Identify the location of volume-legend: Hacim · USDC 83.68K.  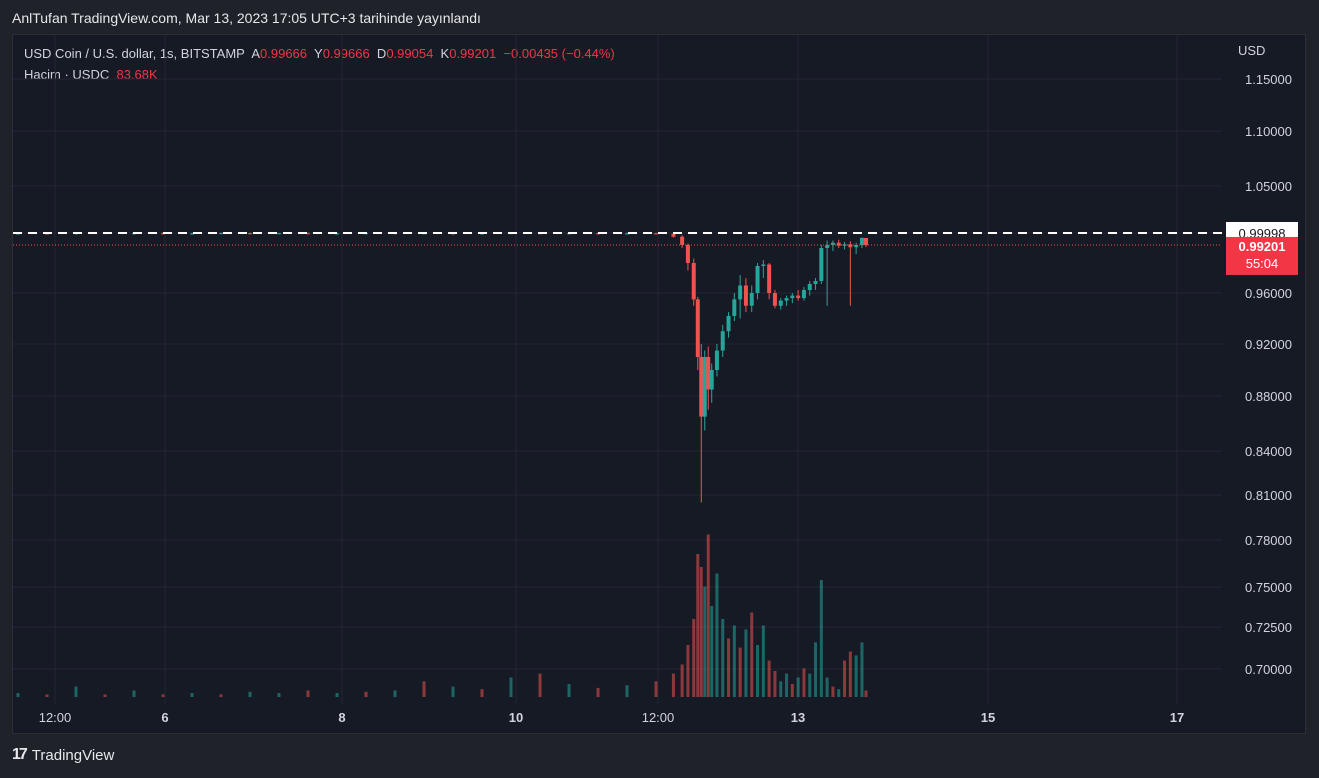
(91, 74).